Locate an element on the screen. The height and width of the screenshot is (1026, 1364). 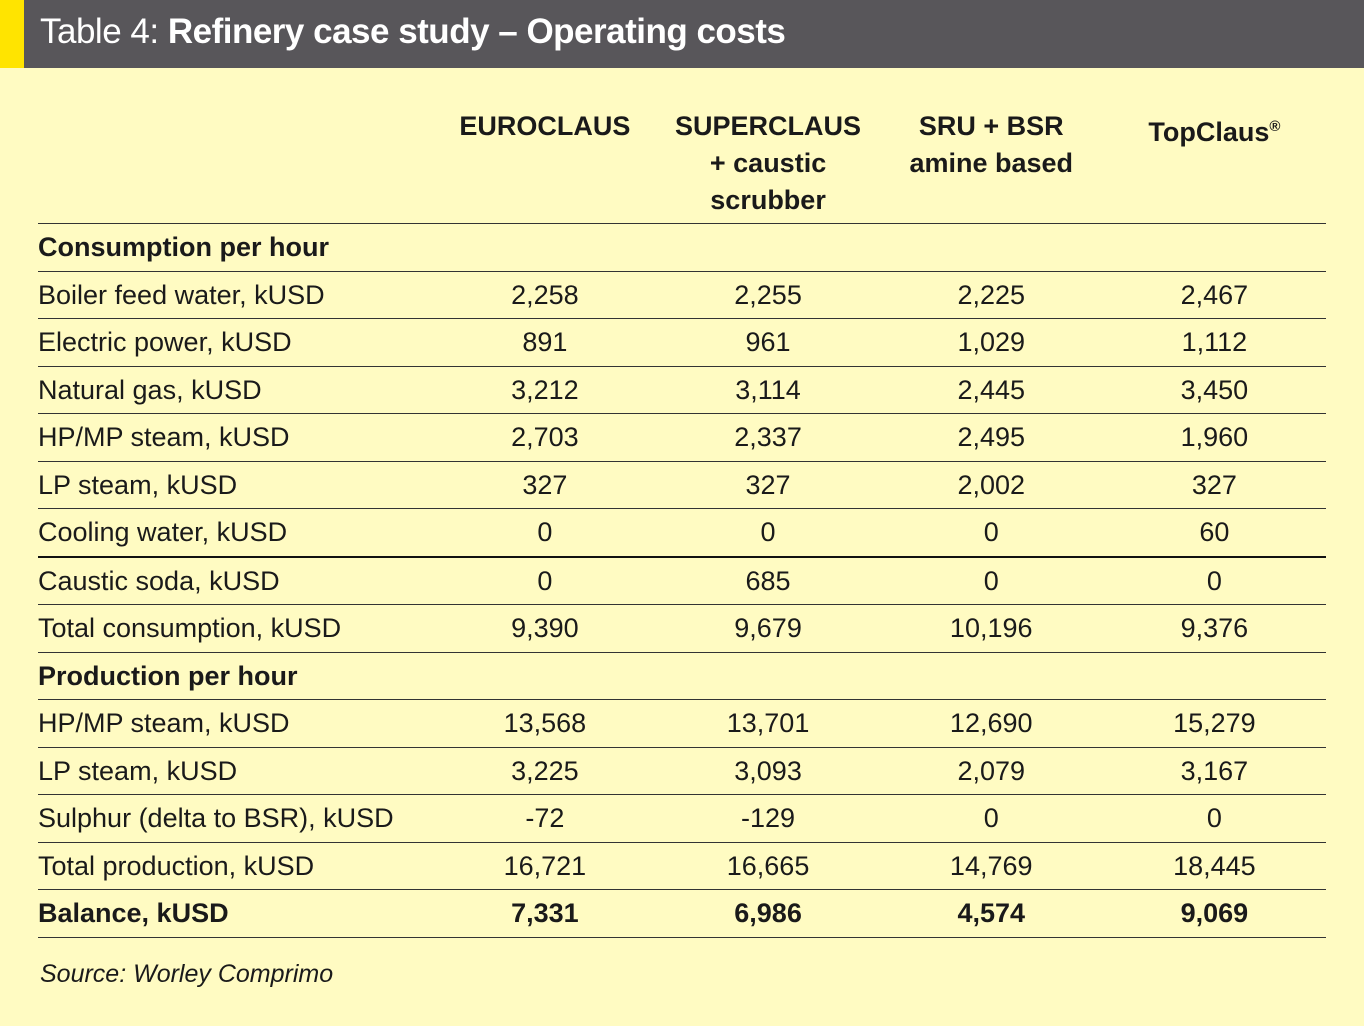
table-row: Caustic soda, kUSD 0 685 0 0 is located at coordinates (682, 580).